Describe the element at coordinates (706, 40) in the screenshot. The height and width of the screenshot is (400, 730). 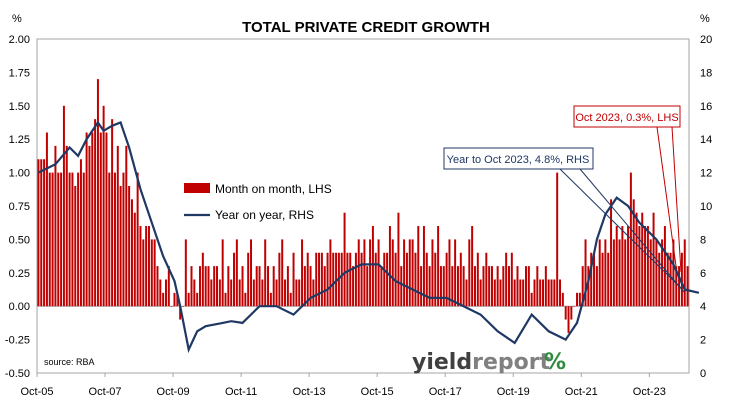
I see `right-tick-label: 20` at that location.